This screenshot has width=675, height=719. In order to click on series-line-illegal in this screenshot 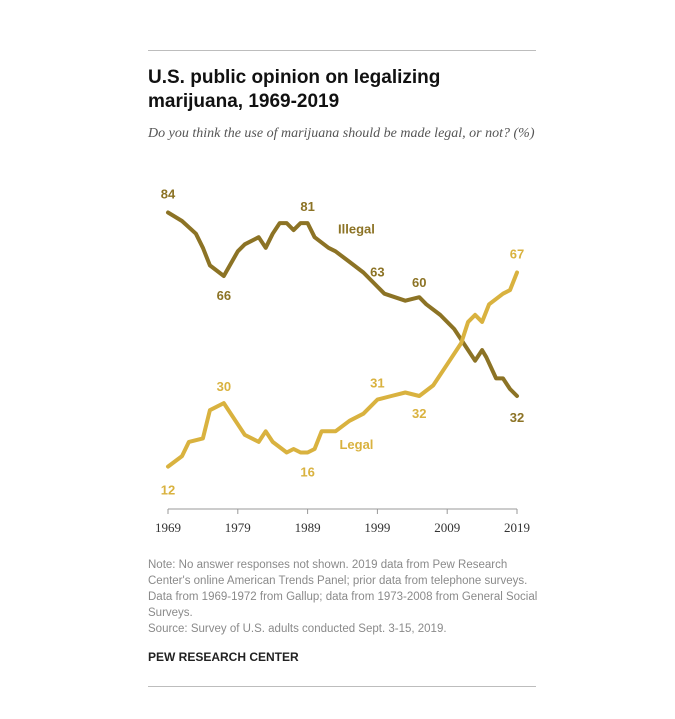, I will do `click(342, 304)`.